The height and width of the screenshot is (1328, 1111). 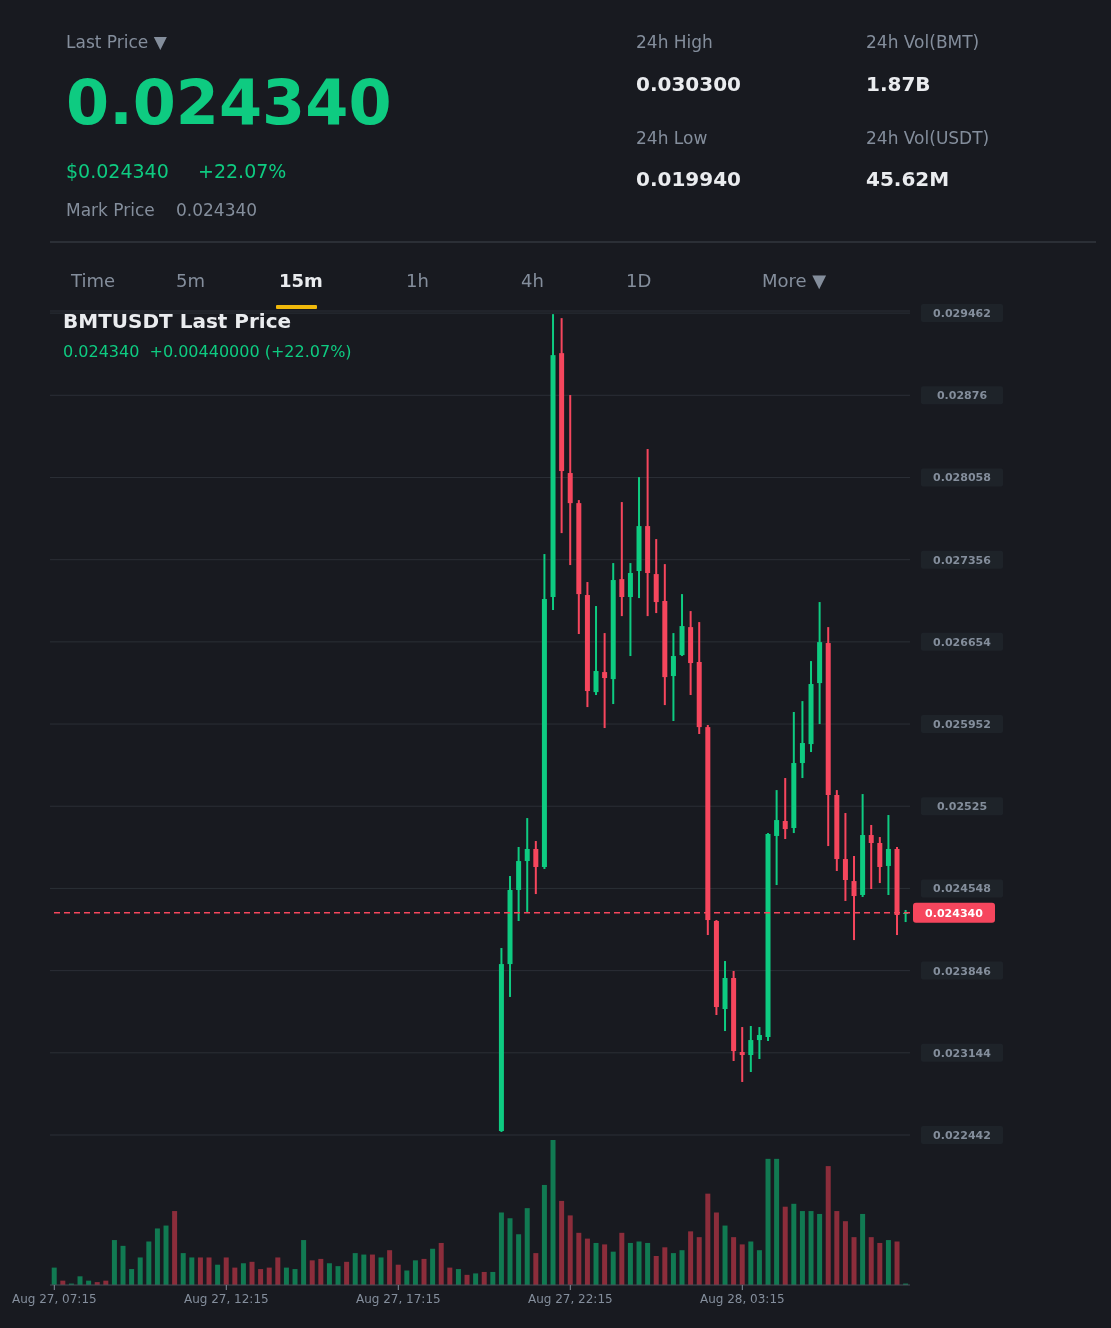 What do you see at coordinates (639, 281) in the screenshot?
I see `text: 1D` at bounding box center [639, 281].